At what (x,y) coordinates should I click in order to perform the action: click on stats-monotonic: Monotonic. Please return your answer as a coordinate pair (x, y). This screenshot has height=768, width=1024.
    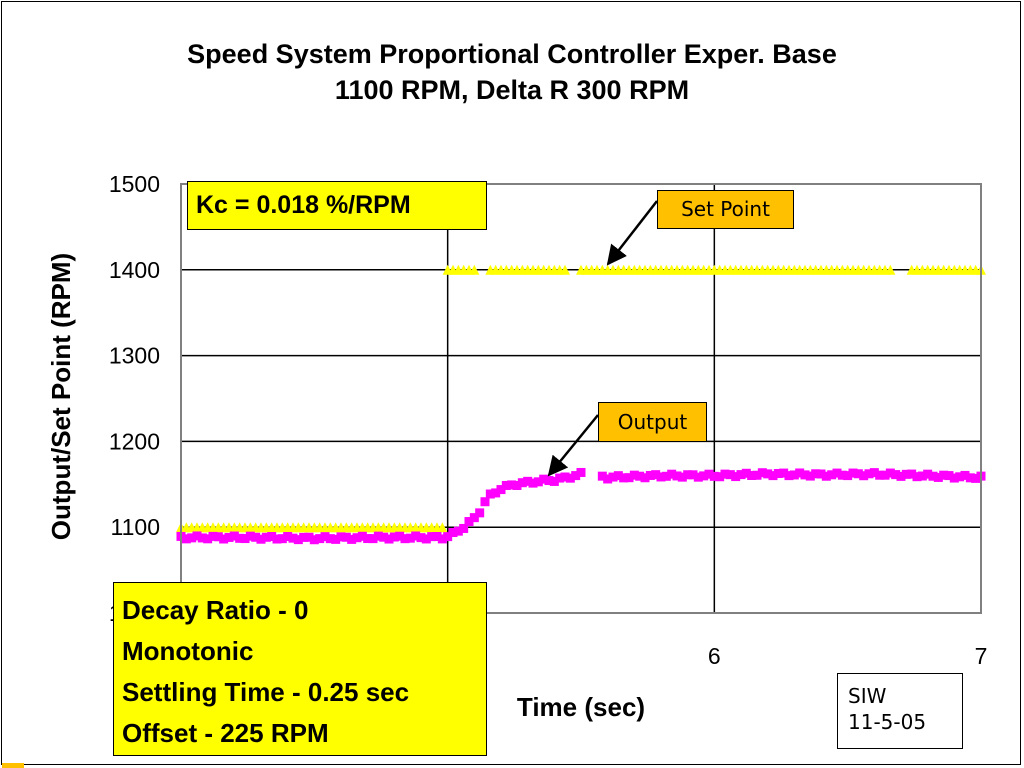
    Looking at the image, I should click on (188, 651).